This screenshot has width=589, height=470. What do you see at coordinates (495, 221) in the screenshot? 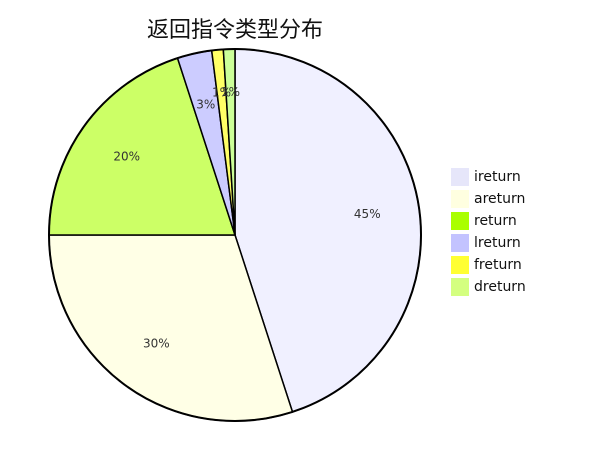
I see `legend-label-return: return` at bounding box center [495, 221].